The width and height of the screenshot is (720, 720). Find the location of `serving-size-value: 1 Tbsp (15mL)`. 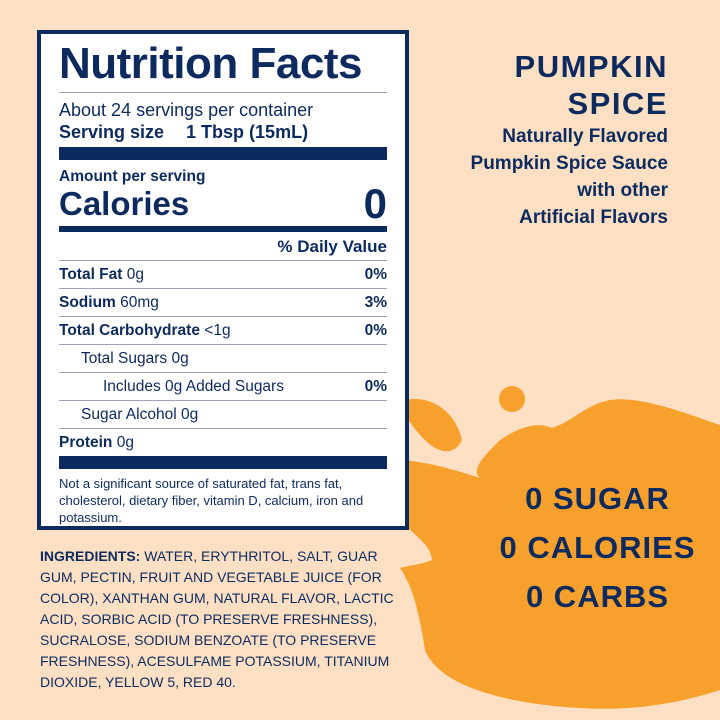

serving-size-value: 1 Tbsp (15mL) is located at coordinates (247, 132).